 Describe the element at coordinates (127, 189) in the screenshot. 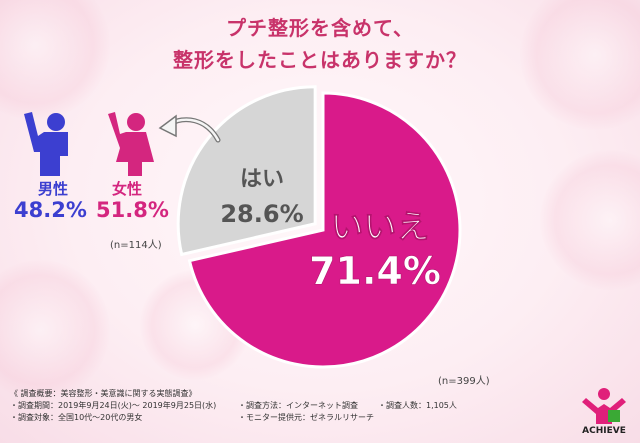

I see `female-label: 女性` at that location.